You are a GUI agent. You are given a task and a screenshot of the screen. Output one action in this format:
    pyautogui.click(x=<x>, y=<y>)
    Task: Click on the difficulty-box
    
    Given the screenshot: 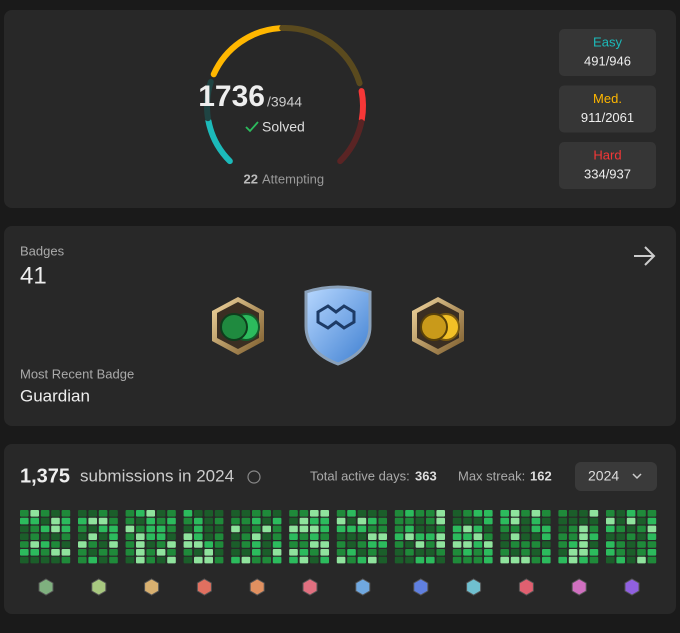 What is the action you would take?
    pyautogui.click(x=607, y=52)
    